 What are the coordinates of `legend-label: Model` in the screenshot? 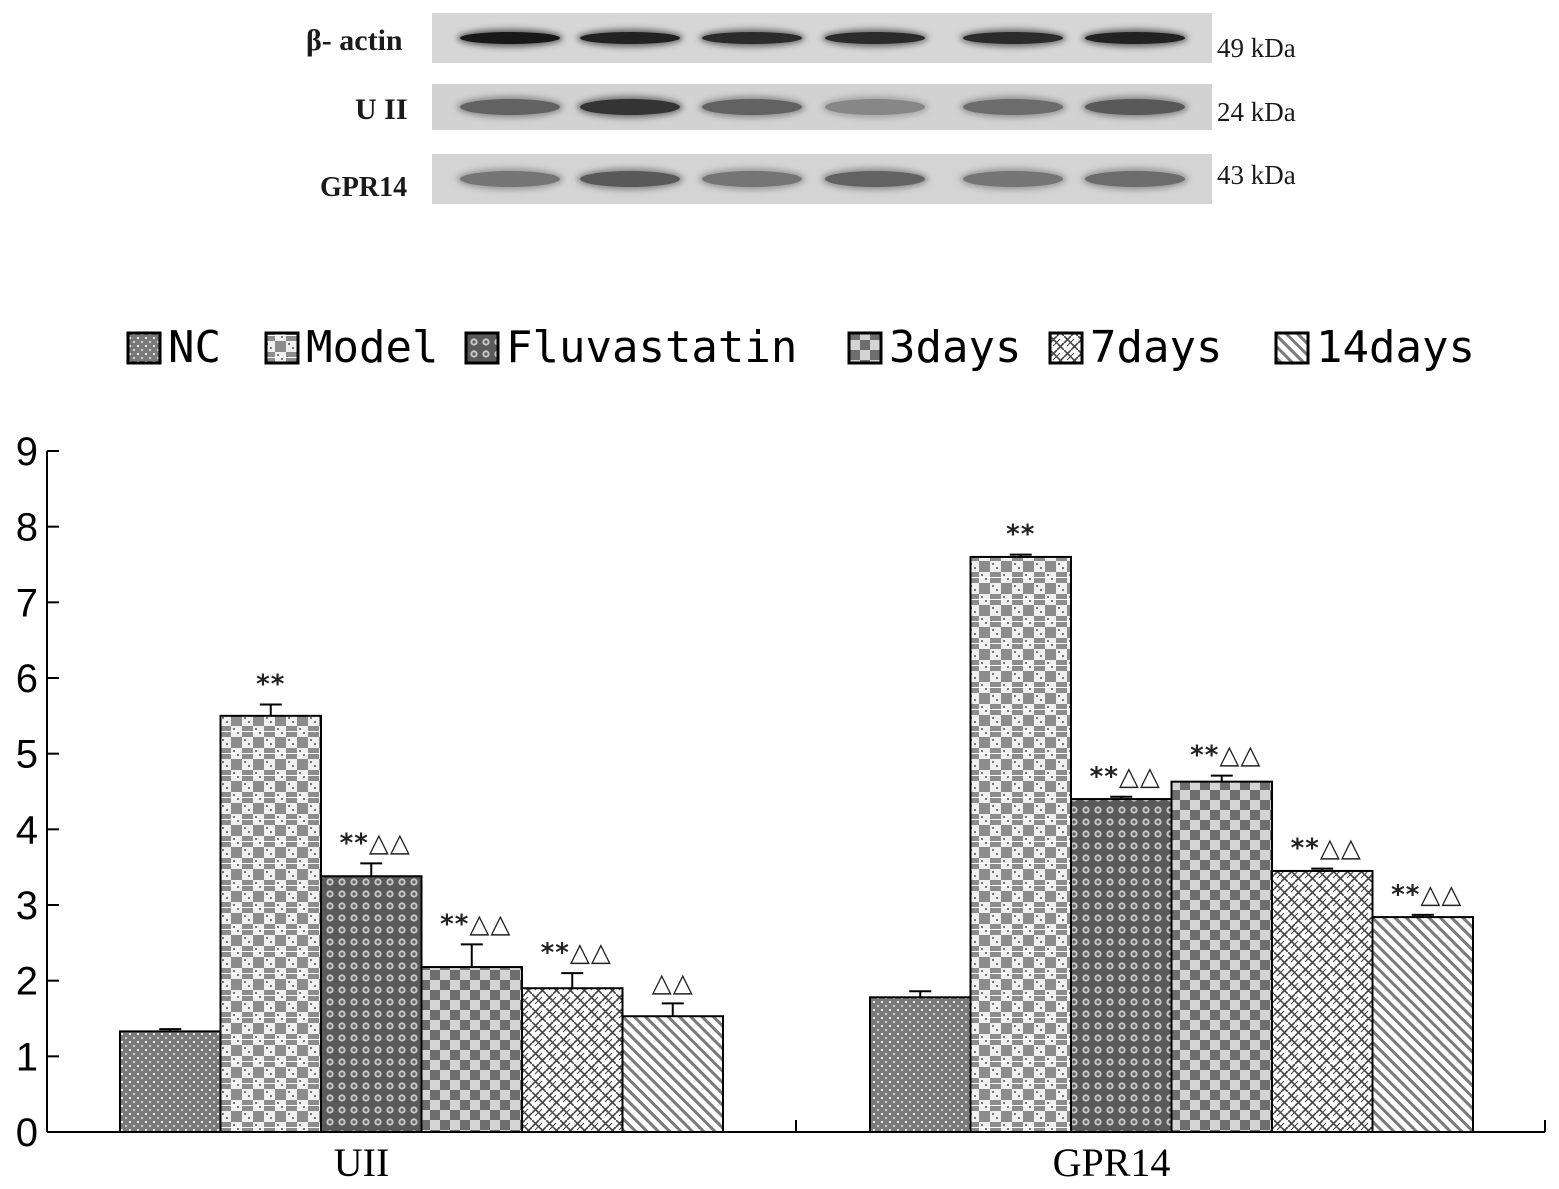 It's located at (372, 347).